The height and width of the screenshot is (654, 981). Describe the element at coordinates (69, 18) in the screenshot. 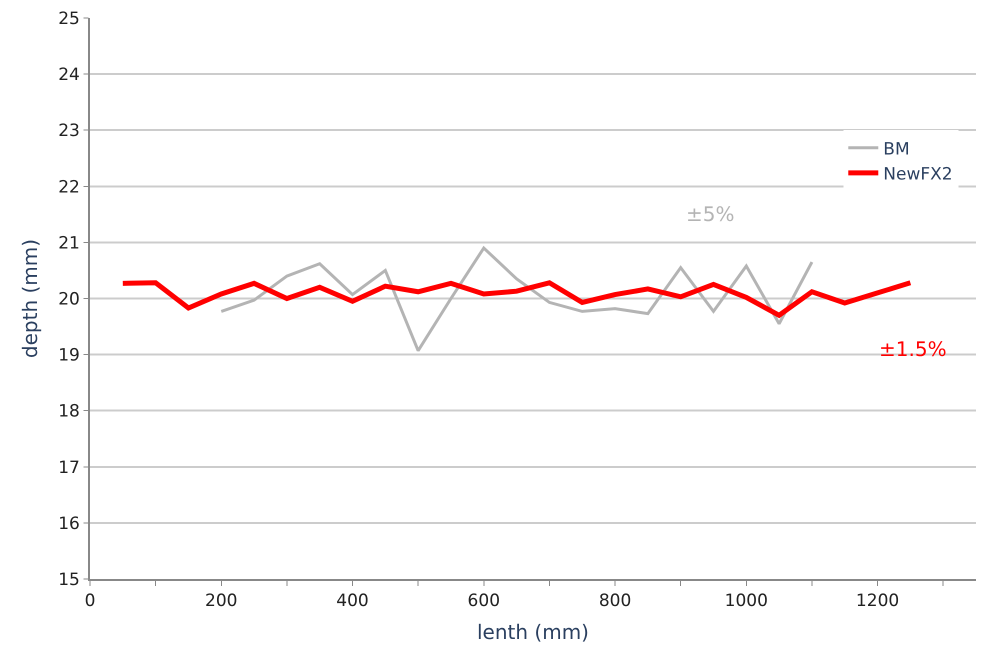

I see `y-tick-label: 25` at that location.